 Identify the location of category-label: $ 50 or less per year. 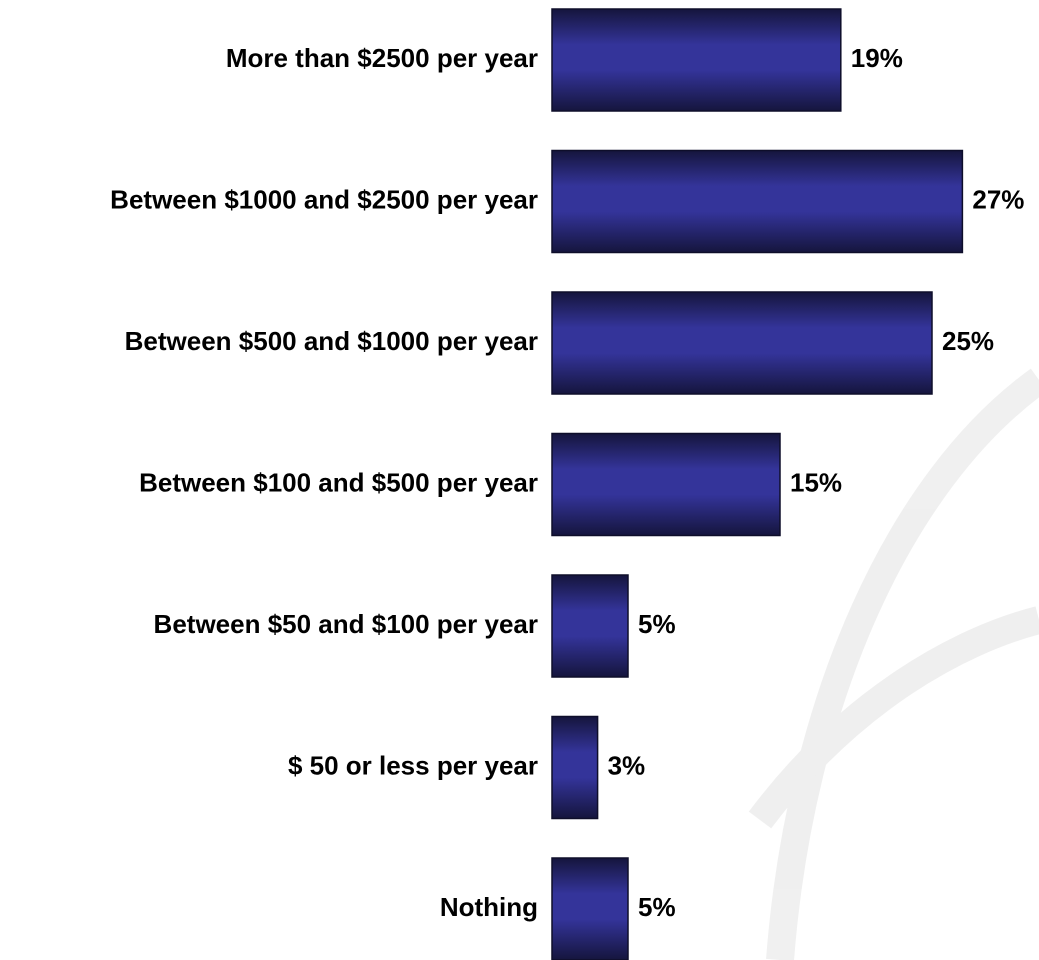
(413, 765).